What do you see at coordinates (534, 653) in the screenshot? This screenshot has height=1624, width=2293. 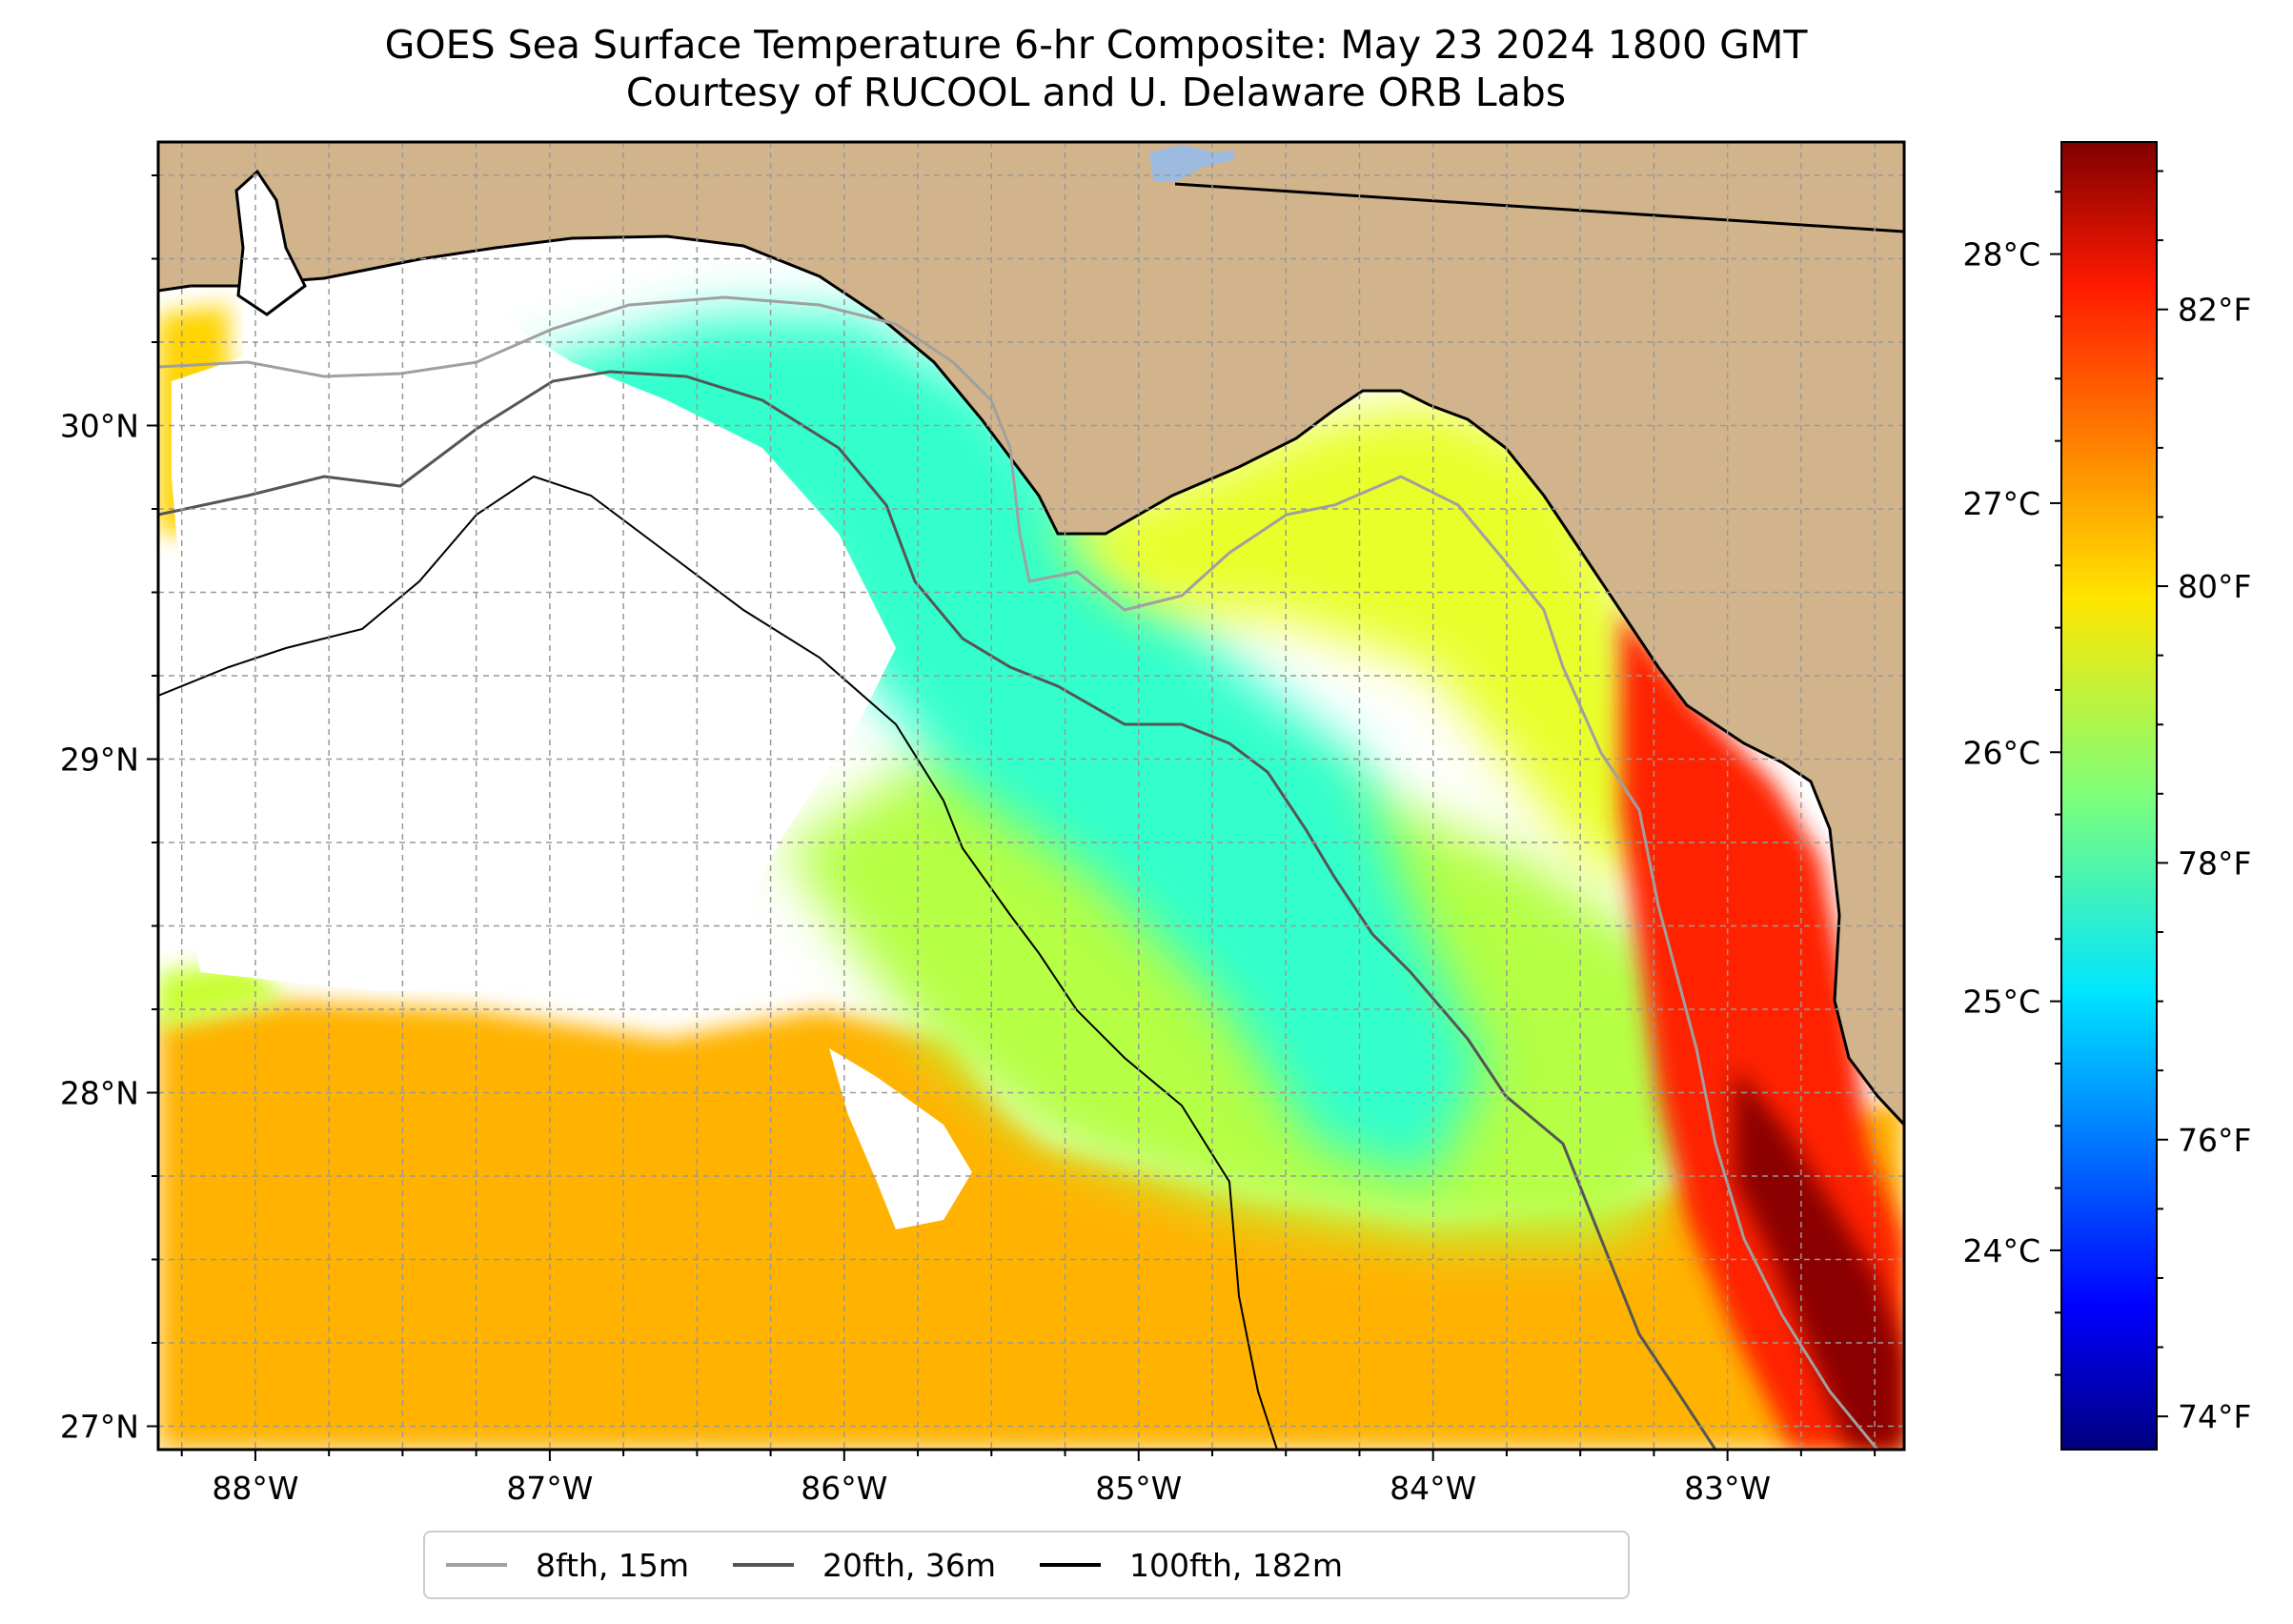 I see `cloud-gap-west` at bounding box center [534, 653].